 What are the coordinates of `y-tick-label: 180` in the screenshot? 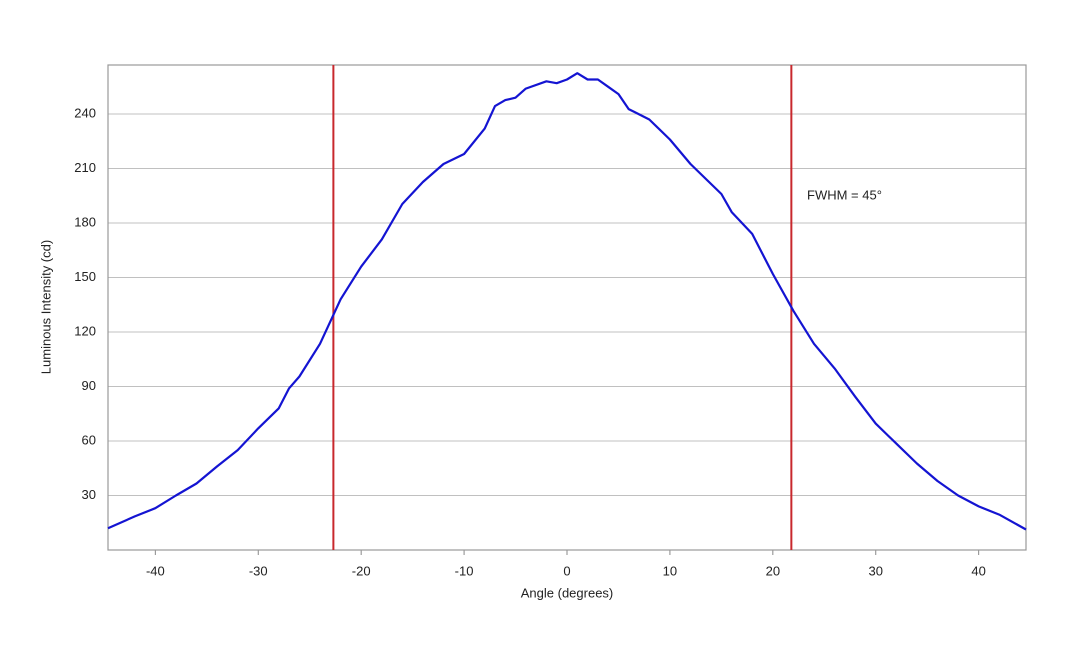 It's located at (85, 221).